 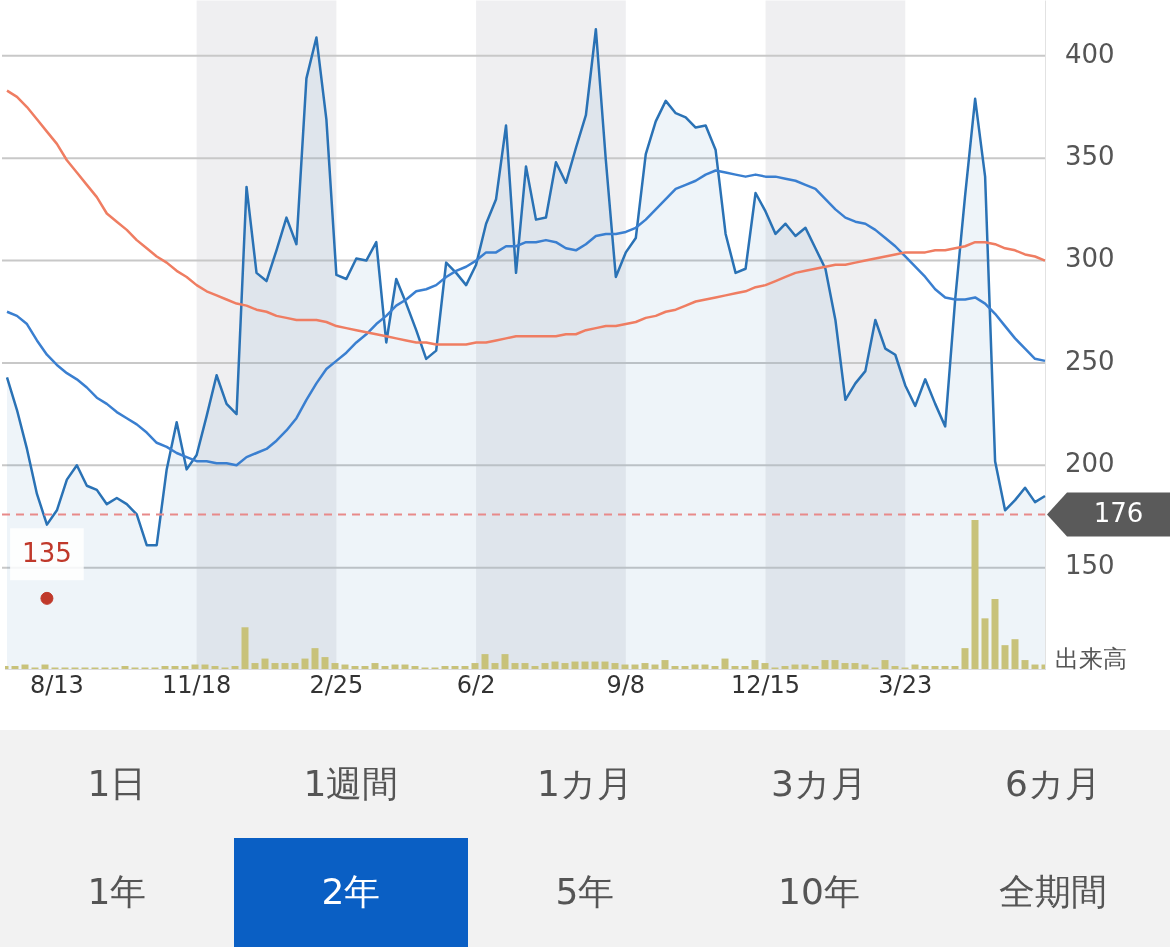 What do you see at coordinates (1090, 53) in the screenshot?
I see `y-tick-label: 400` at bounding box center [1090, 53].